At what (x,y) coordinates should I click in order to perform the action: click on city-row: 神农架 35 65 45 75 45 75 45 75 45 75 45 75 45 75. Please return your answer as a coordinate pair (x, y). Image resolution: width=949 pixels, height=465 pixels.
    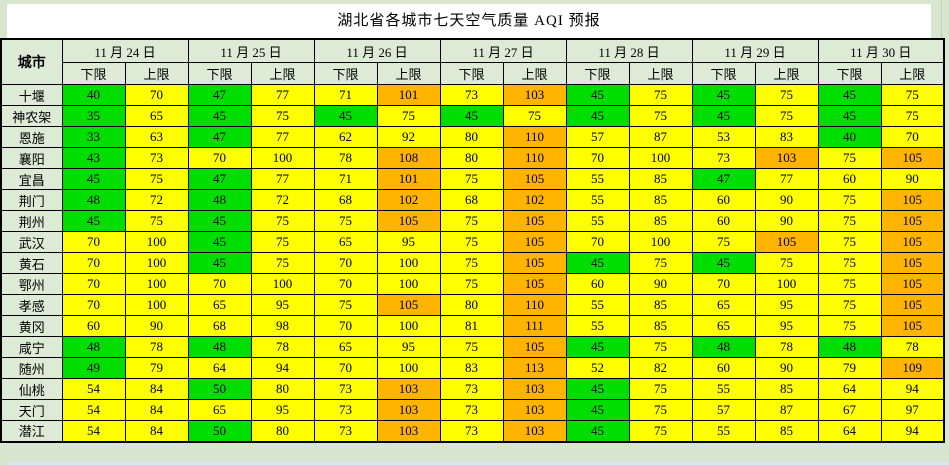
    Looking at the image, I should click on (472, 116).